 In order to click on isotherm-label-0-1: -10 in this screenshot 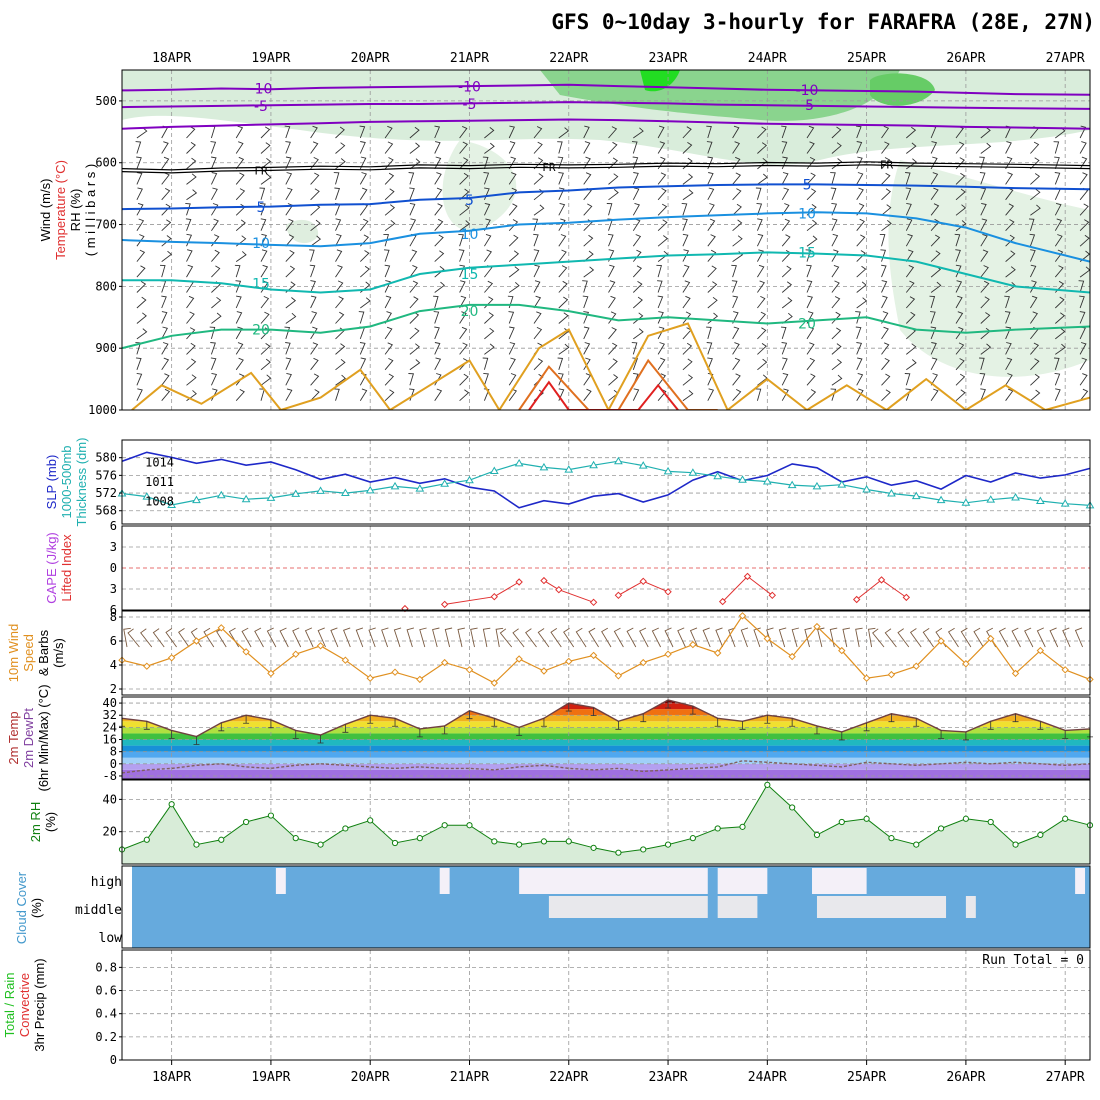, I will do `click(469, 88)`.